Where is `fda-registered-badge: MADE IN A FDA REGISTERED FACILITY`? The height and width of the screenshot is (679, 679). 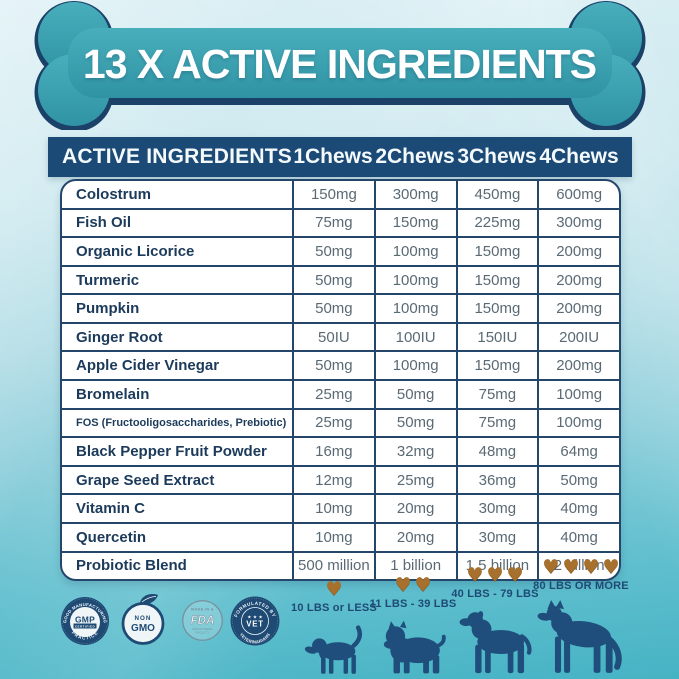
fda-registered-badge: MADE IN A FDA REGISTERED FACILITY is located at coordinates (202, 620).